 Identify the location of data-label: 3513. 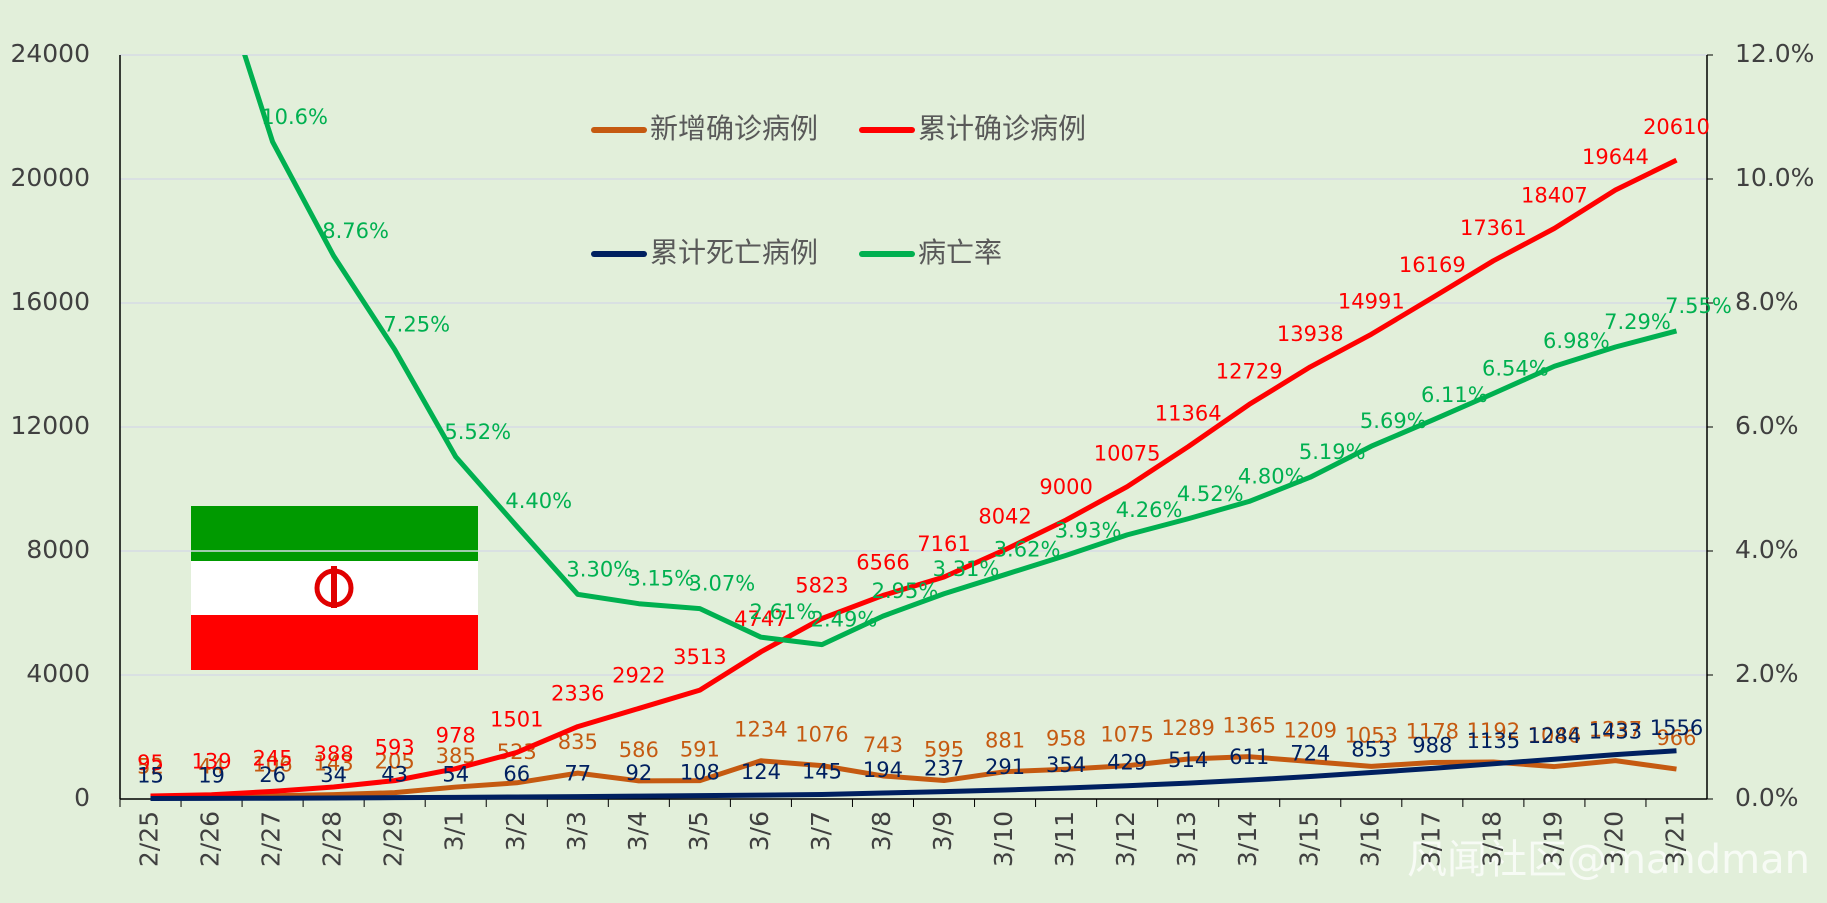
(699, 657).